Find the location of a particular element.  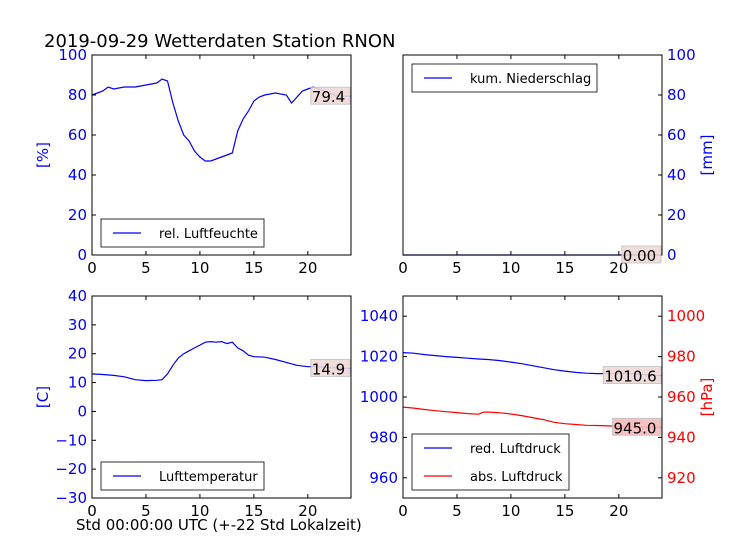

legend: rel. Luftfeuchte is located at coordinates (182, 233).